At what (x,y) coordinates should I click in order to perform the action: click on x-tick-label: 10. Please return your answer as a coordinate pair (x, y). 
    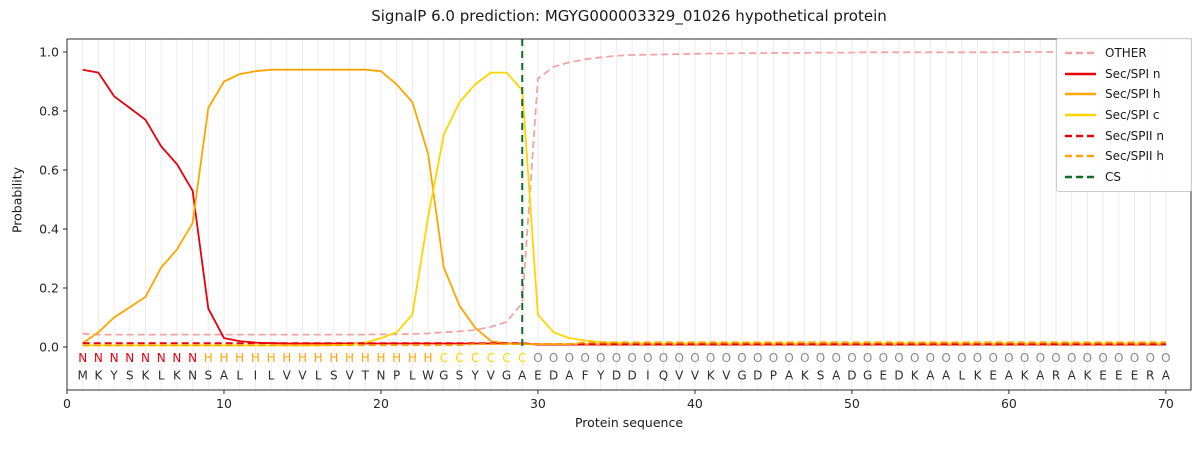
    Looking at the image, I should click on (224, 403).